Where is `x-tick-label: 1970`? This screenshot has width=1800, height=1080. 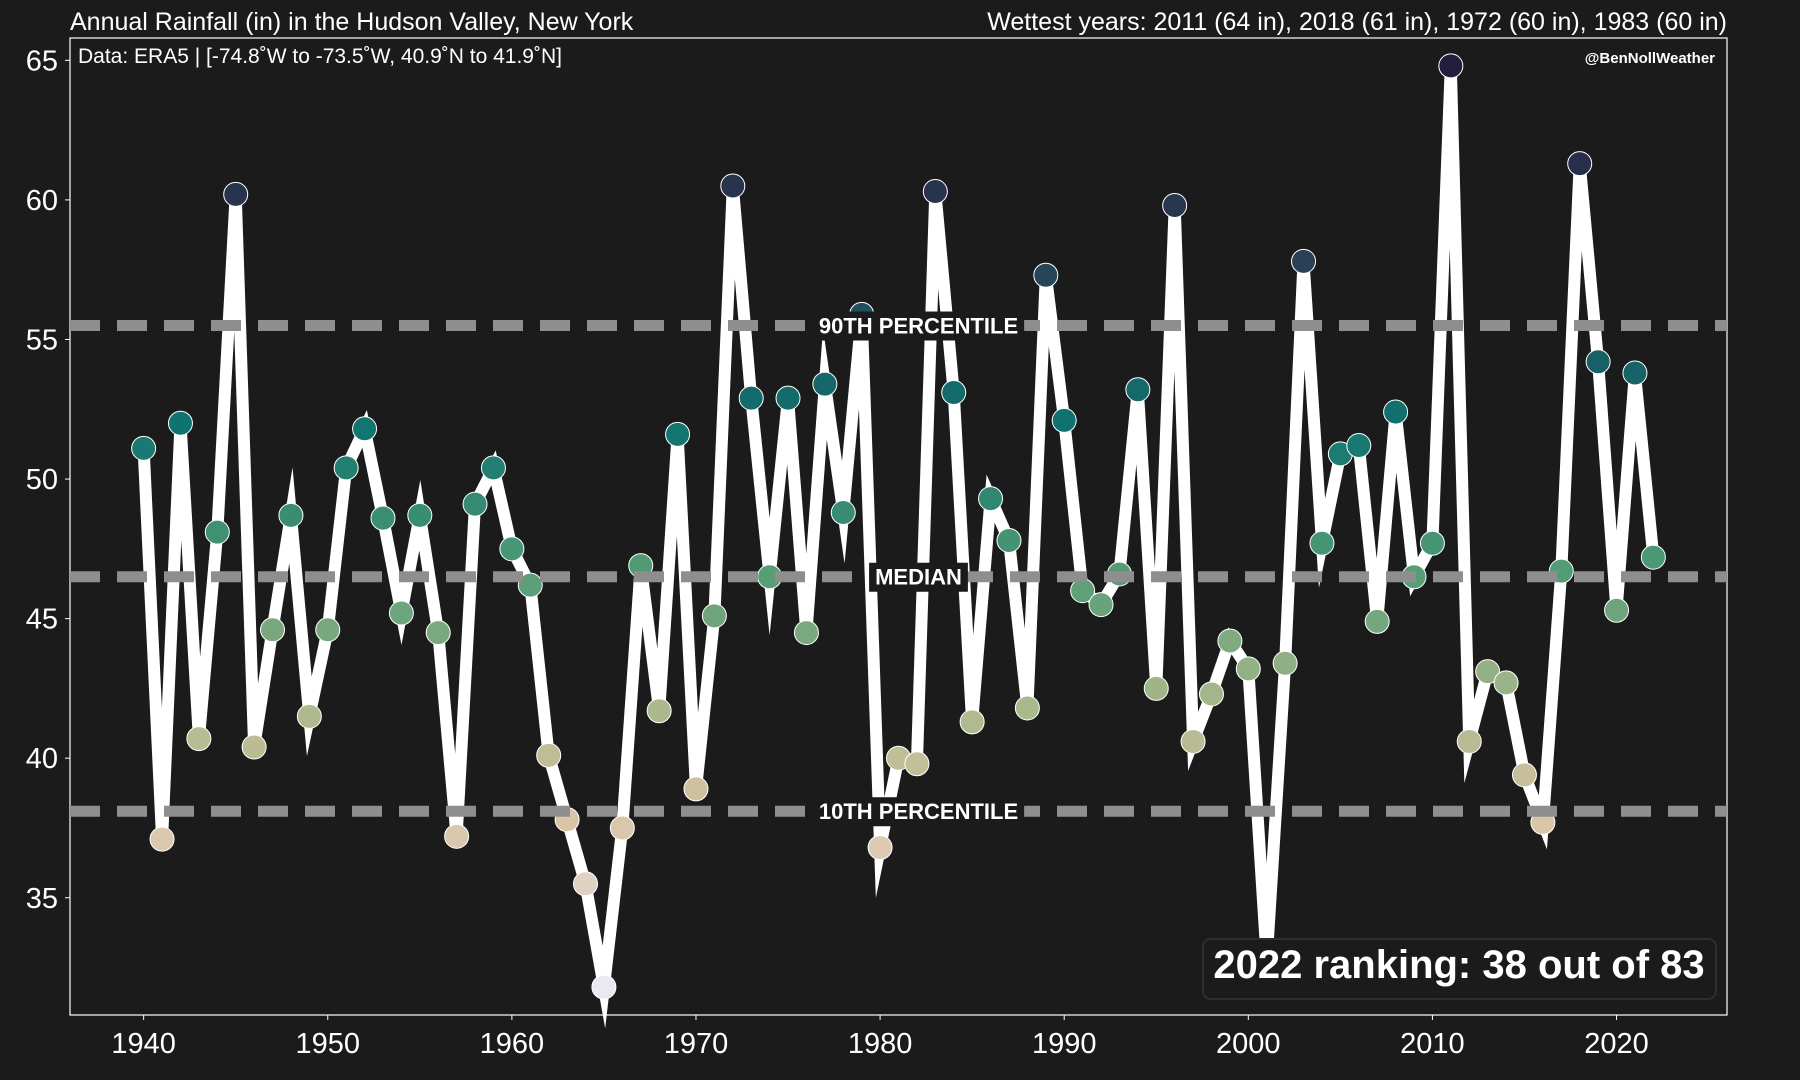 x-tick-label: 1970 is located at coordinates (696, 1044).